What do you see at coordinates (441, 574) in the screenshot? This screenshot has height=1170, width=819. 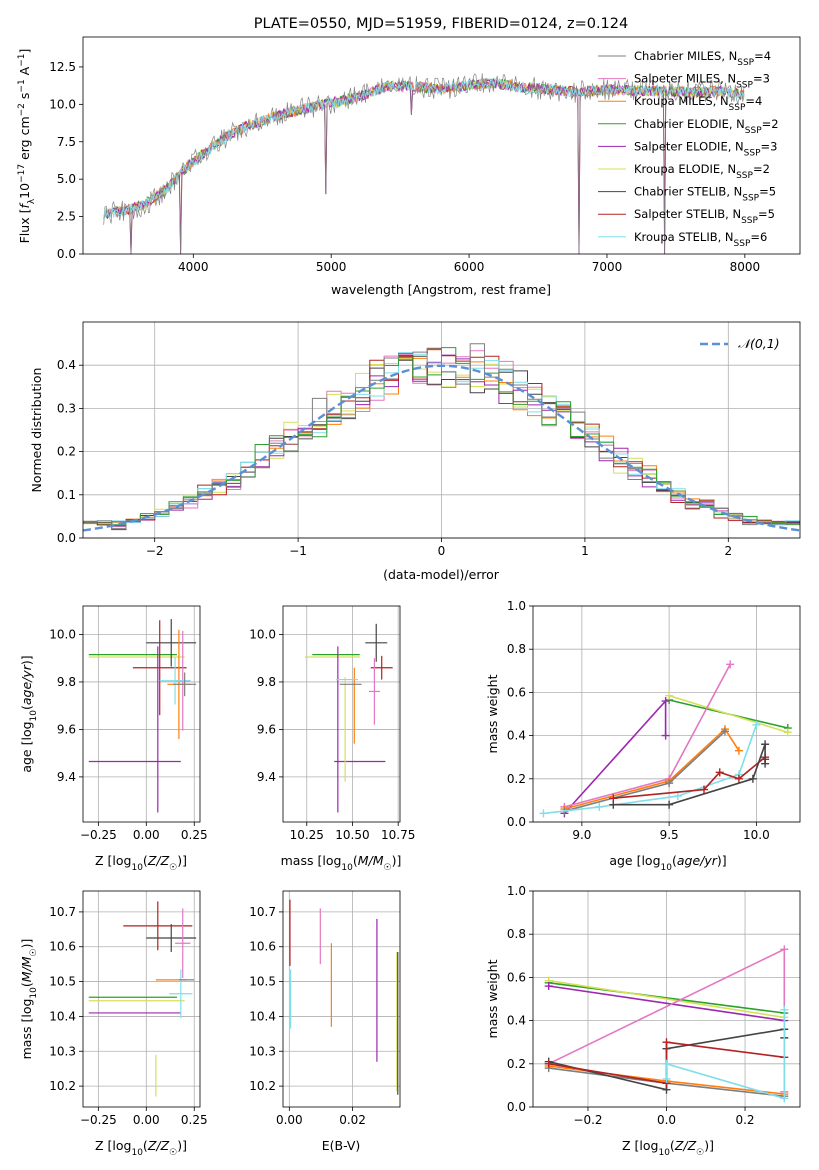 I see `x-axis-label: (data-model)/error` at bounding box center [441, 574].